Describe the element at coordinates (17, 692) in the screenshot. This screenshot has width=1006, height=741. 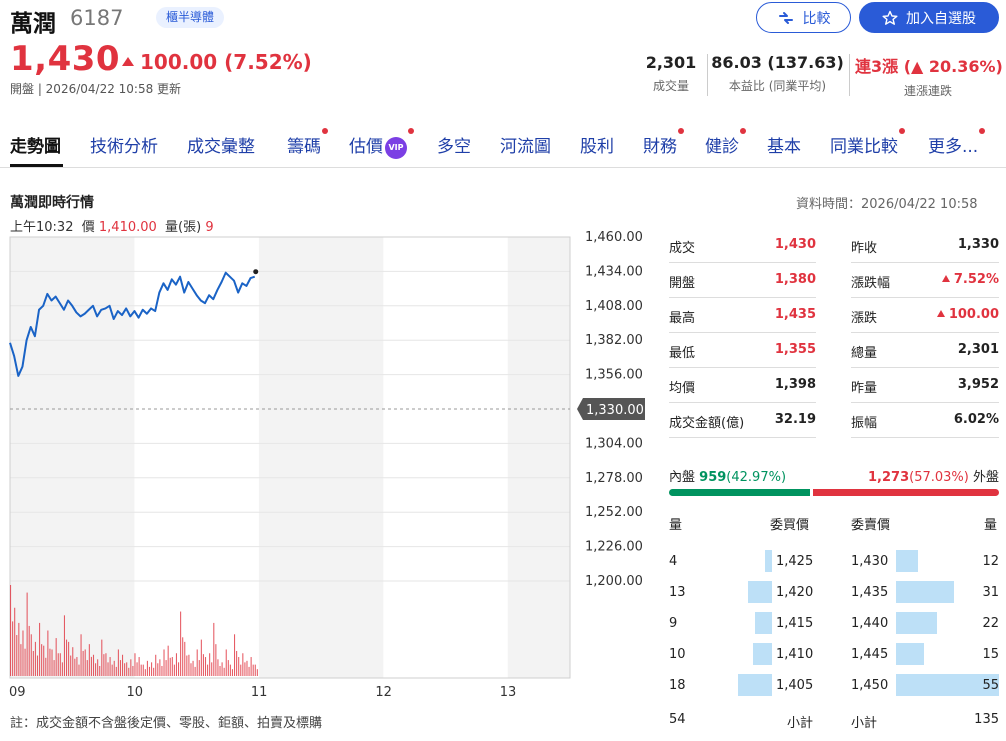
I see `x-tick-label: 09` at that location.